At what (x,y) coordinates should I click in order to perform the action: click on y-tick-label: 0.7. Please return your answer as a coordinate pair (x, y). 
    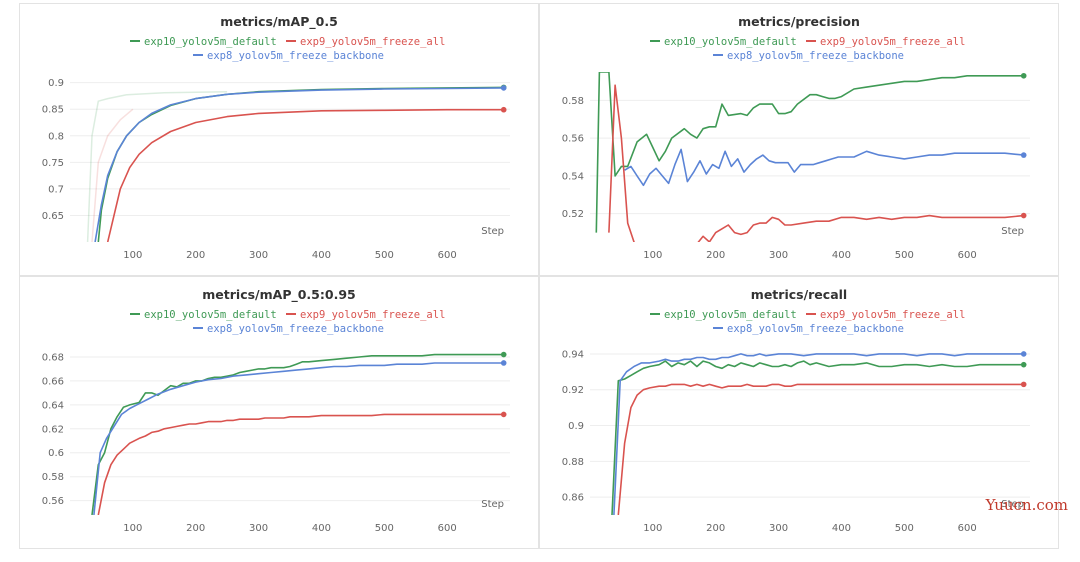
    Looking at the image, I should click on (56, 189).